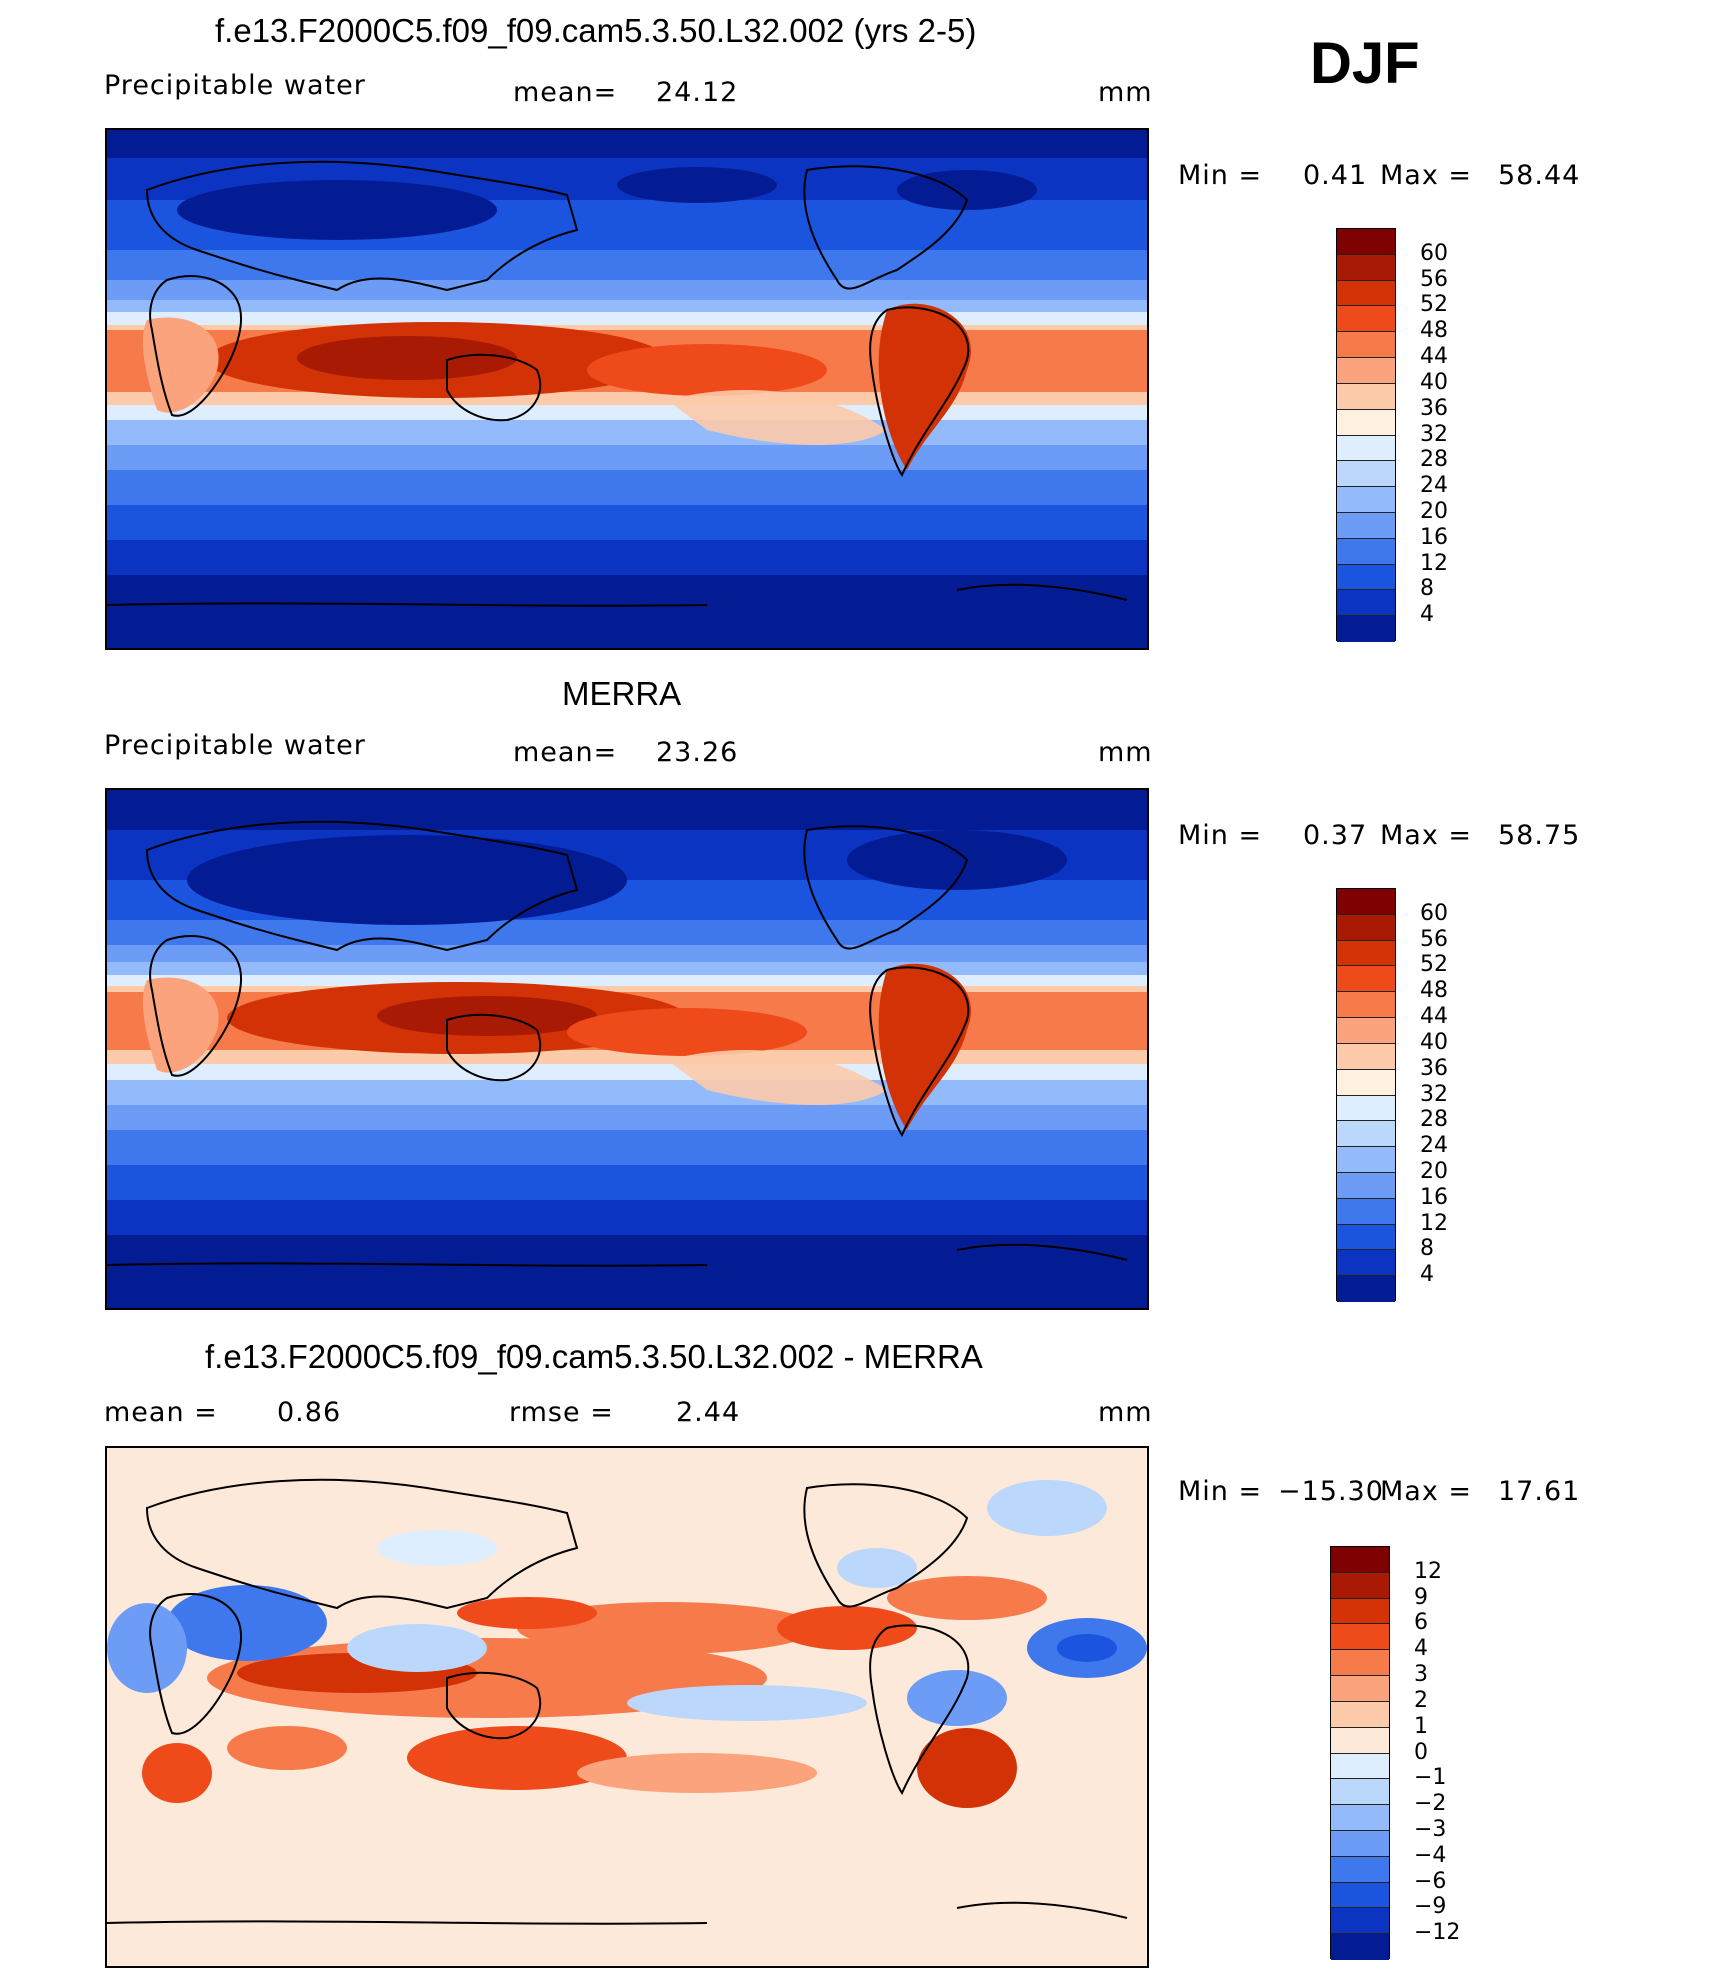  Describe the element at coordinates (1539, 1491) in the screenshot. I see `panel3-max-value: 17.61` at that location.